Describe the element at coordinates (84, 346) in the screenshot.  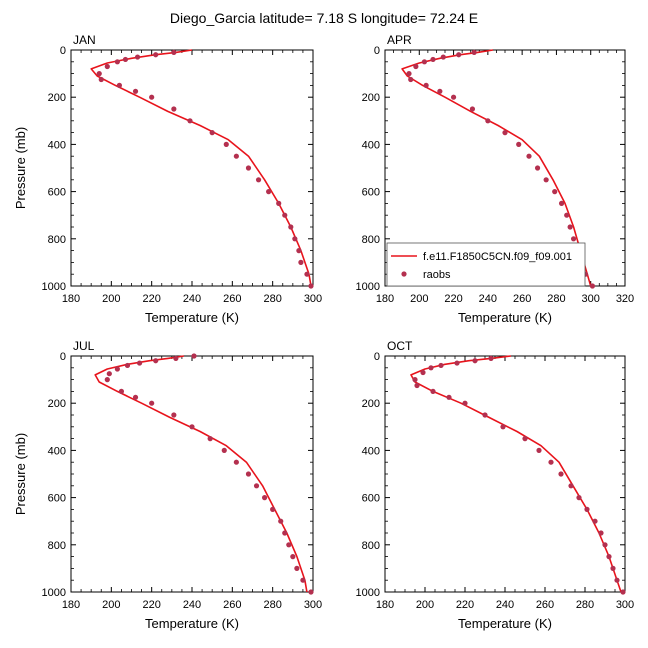
I see `panel-label: JUL` at that location.